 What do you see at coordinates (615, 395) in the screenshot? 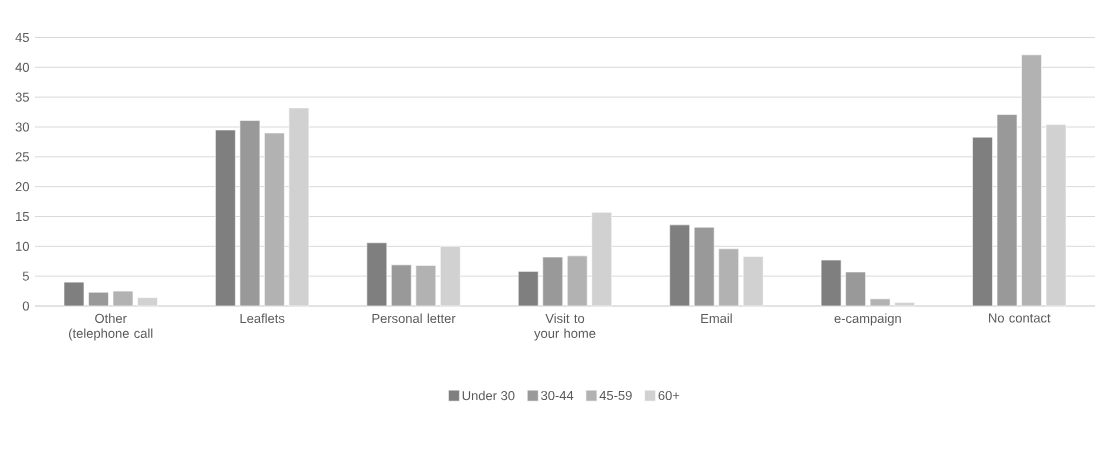
I see `legend-label: 45-59` at bounding box center [615, 395].